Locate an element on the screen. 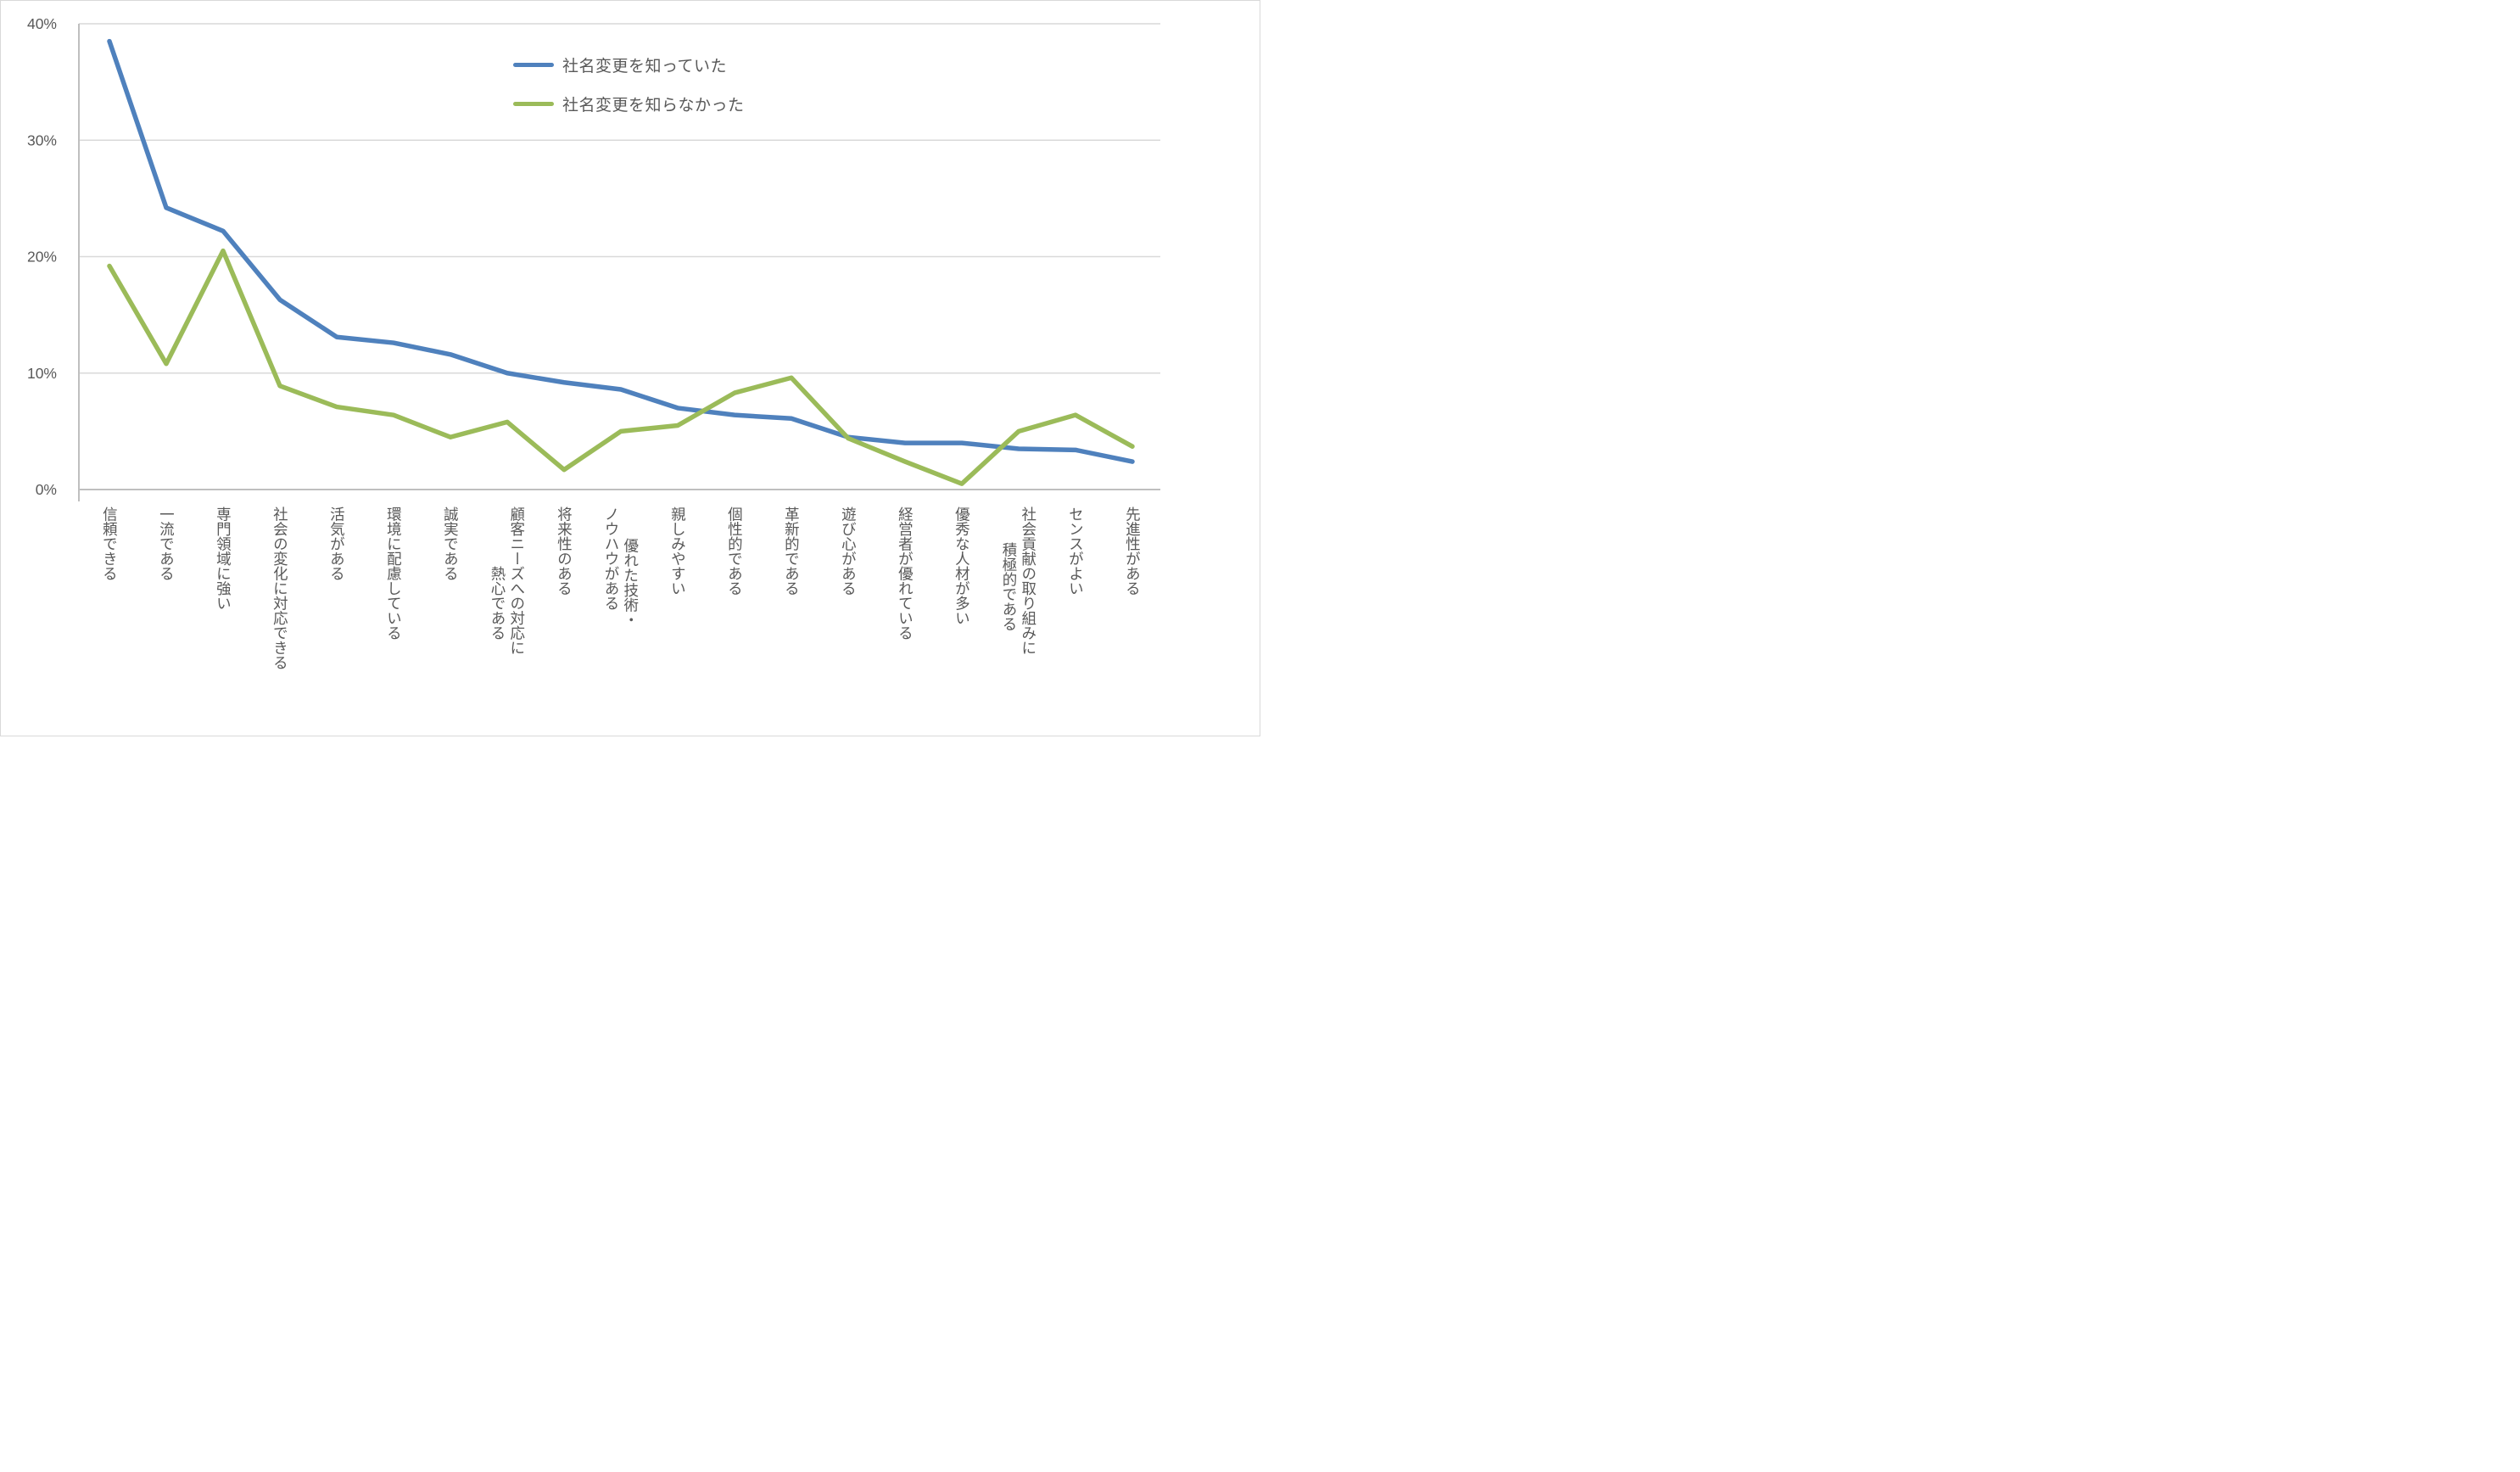 The height and width of the screenshot is (1472, 2520). y-axis-tick-label: 20% is located at coordinates (42, 257).